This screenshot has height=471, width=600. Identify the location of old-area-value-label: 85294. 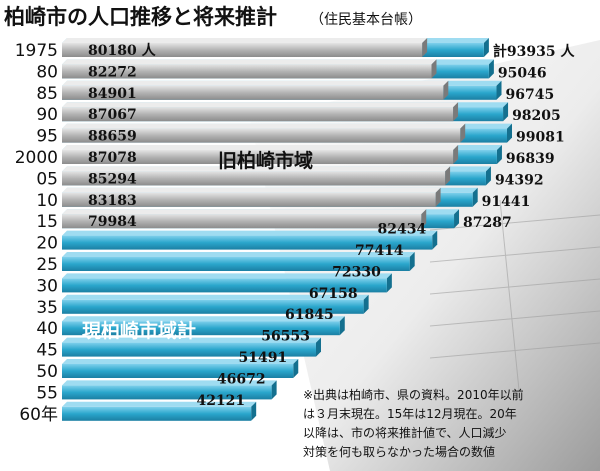
(112, 179).